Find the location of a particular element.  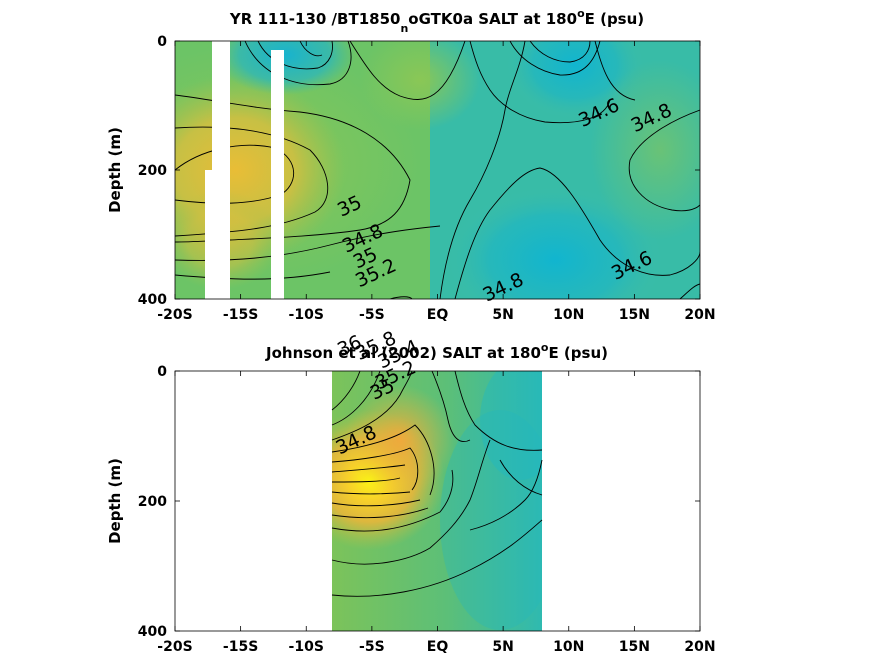

panel-1-gaps is located at coordinates (244, 170).